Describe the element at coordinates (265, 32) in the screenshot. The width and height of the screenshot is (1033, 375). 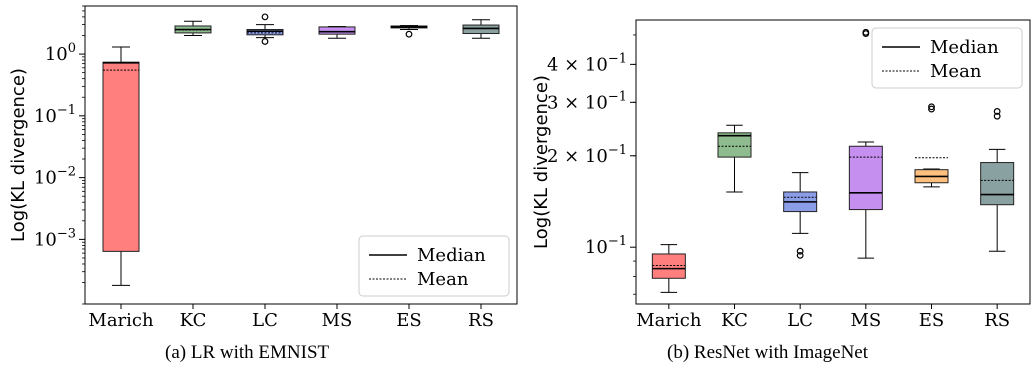
I see `box-lc` at that location.